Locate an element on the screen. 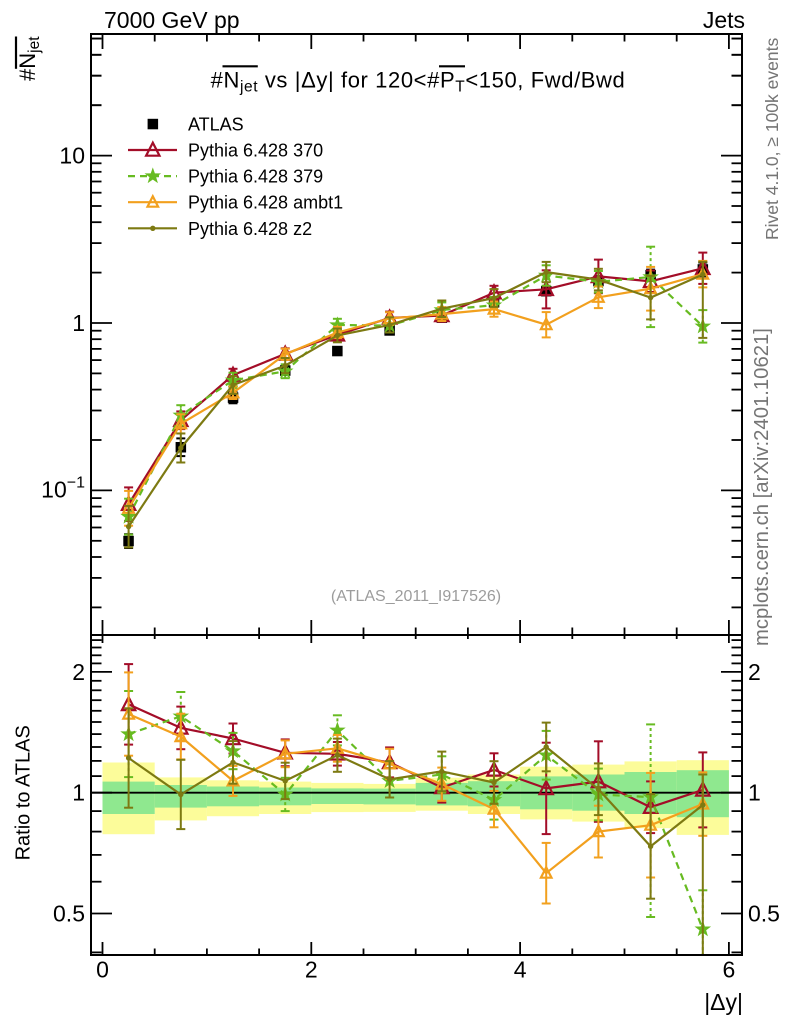 The width and height of the screenshot is (786, 1024). svg-text: Jets is located at coordinates (724, 20).